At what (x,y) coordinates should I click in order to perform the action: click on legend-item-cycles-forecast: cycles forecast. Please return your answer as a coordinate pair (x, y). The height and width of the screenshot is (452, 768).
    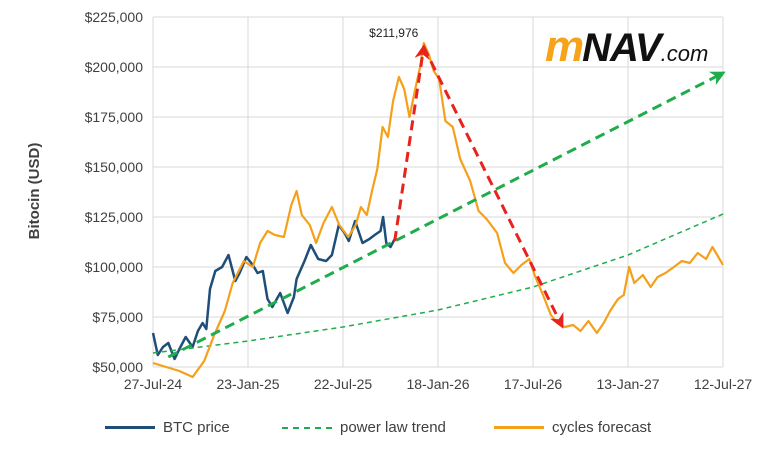
    Looking at the image, I should click on (572, 427).